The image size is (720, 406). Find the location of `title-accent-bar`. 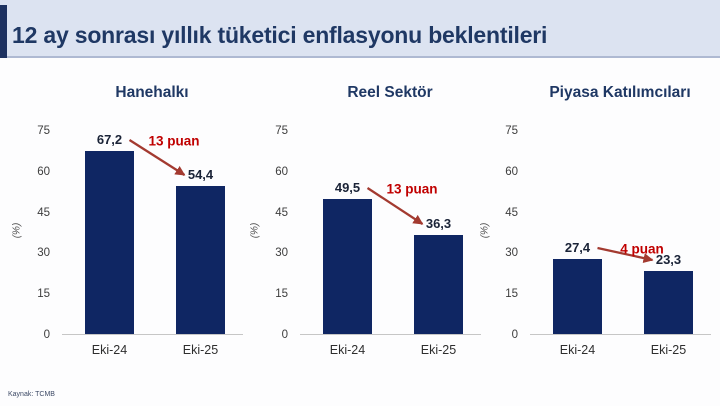

title-accent-bar is located at coordinates (3, 31).